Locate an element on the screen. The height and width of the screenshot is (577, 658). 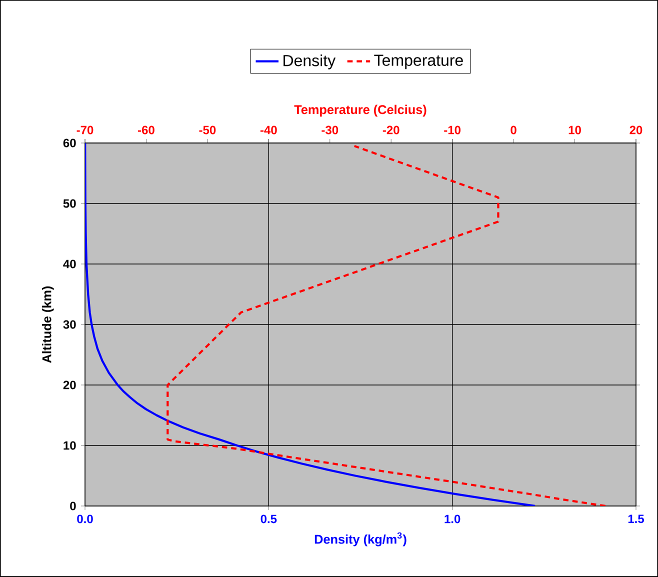
x-tick-label: 1.5 is located at coordinates (636, 519).